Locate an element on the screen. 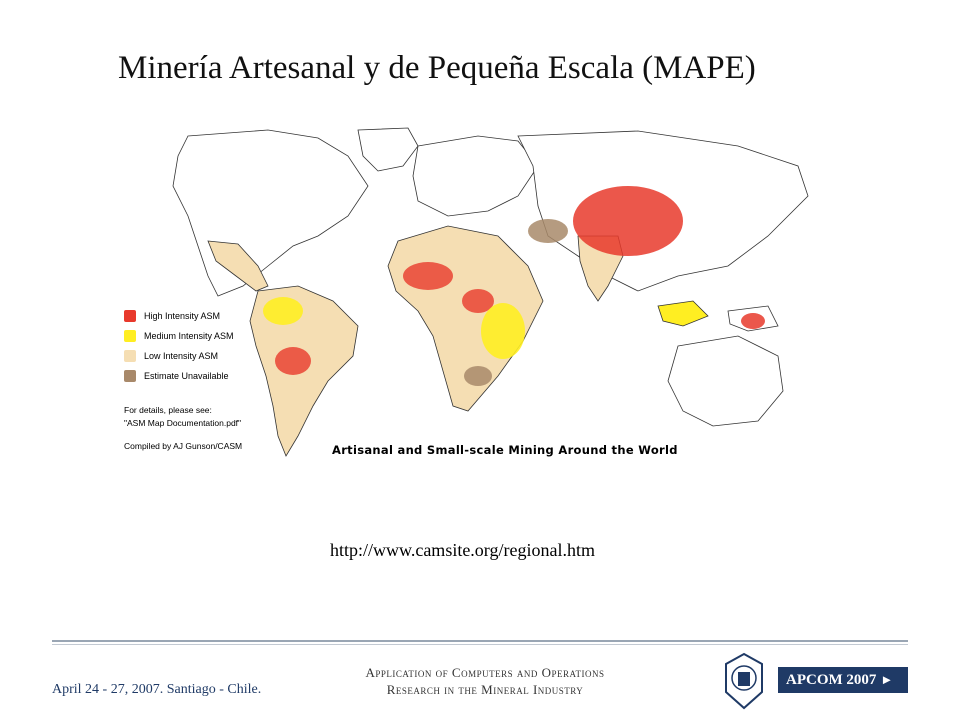  china-high-intensity-area is located at coordinates (628, 221).